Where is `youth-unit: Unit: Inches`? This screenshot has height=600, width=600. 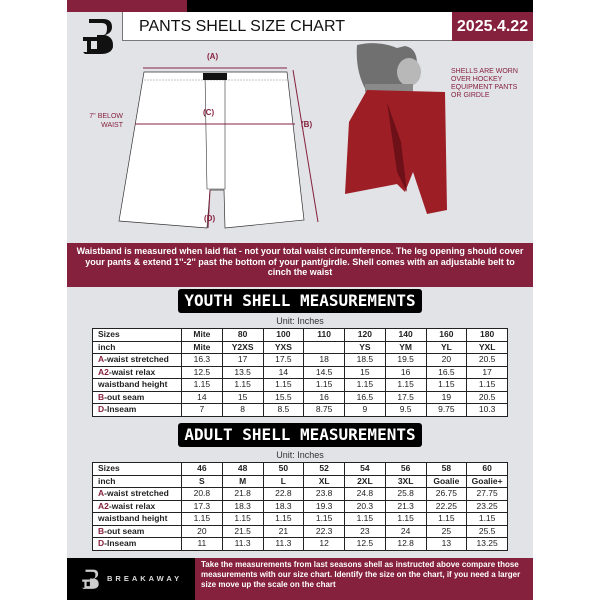
youth-unit: Unit: Inches is located at coordinates (300, 321).